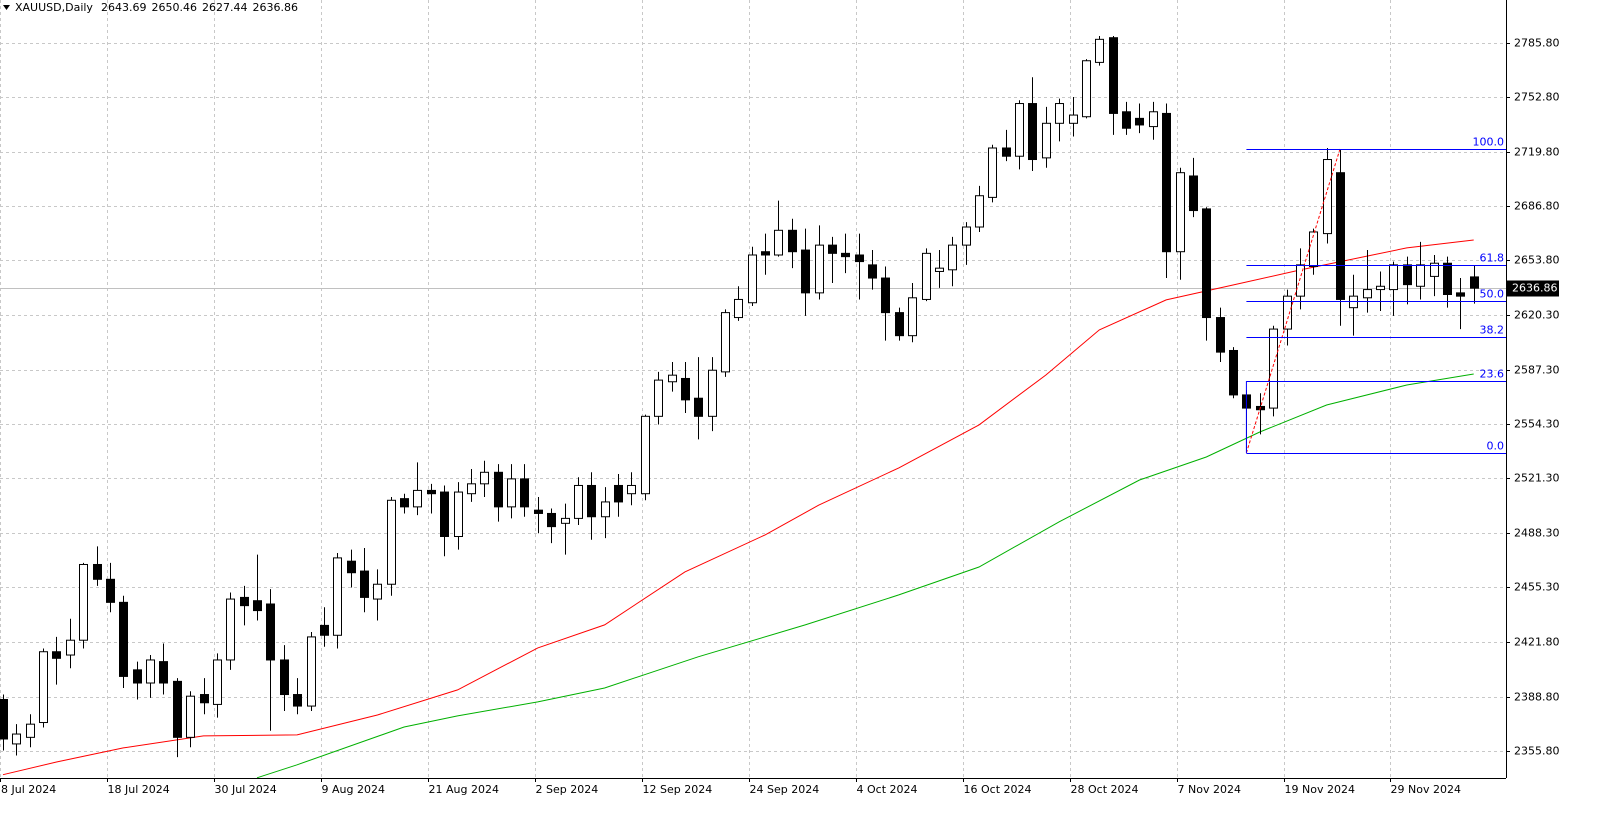 The height and width of the screenshot is (817, 1600). Describe the element at coordinates (1426, 789) in the screenshot. I see `x-tick-label: 29 Nov 2024` at that location.